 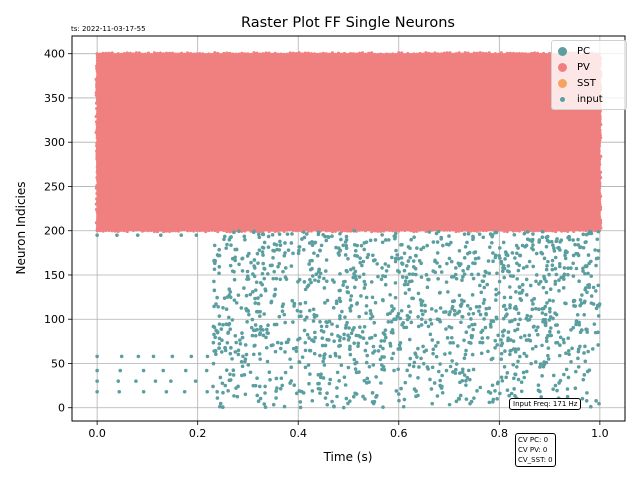 I want to click on x-tick-label: 0.8, so click(x=500, y=433).